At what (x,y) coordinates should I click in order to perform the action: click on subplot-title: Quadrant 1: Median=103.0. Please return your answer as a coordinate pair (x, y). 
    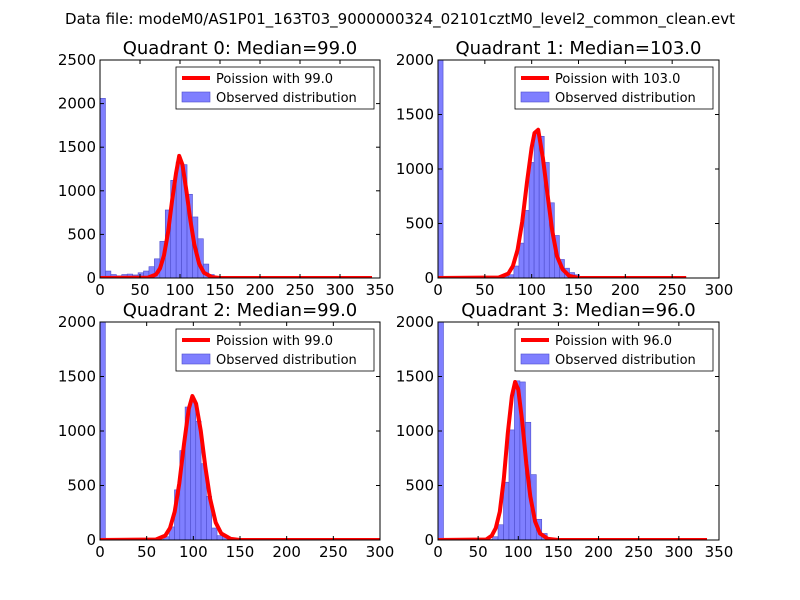
    Looking at the image, I should click on (579, 48).